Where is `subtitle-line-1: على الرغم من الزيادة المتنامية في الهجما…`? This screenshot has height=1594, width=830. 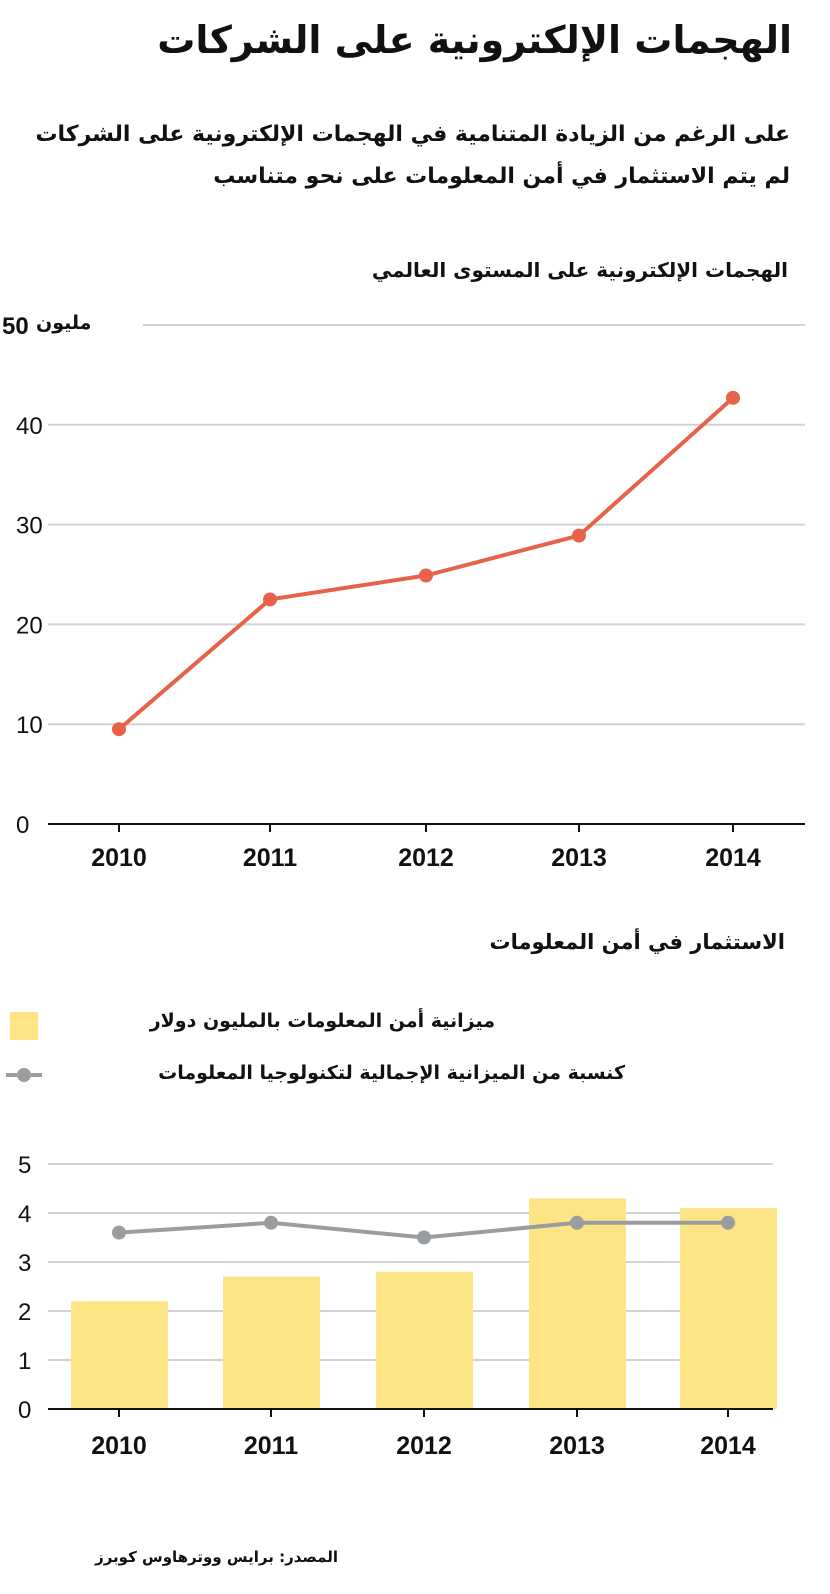 subtitle-line-1: على الرغم من الزيادة المتنامية في الهجما… is located at coordinates (412, 134).